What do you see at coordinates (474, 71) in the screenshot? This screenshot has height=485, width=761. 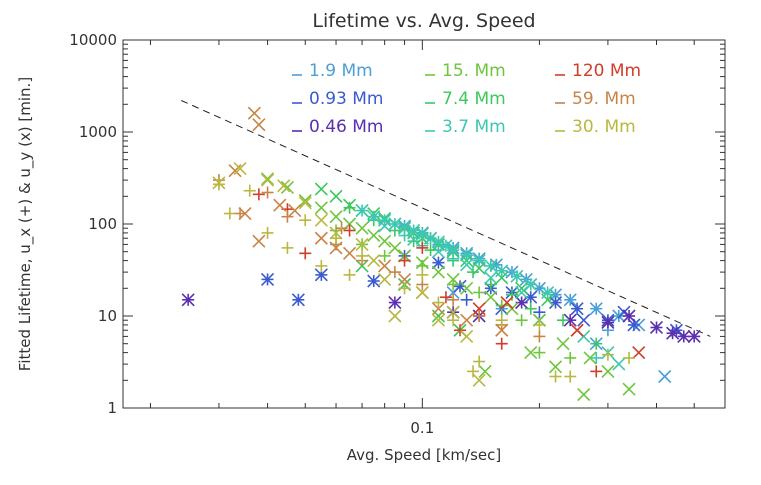 I see `legend-label: 15. Mm` at bounding box center [474, 71].